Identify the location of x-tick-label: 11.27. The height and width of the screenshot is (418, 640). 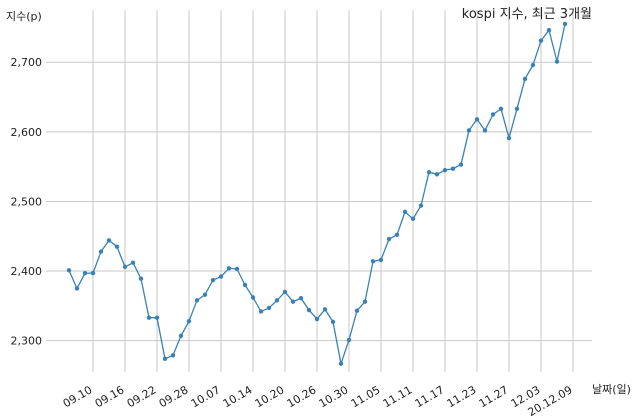
(494, 396).